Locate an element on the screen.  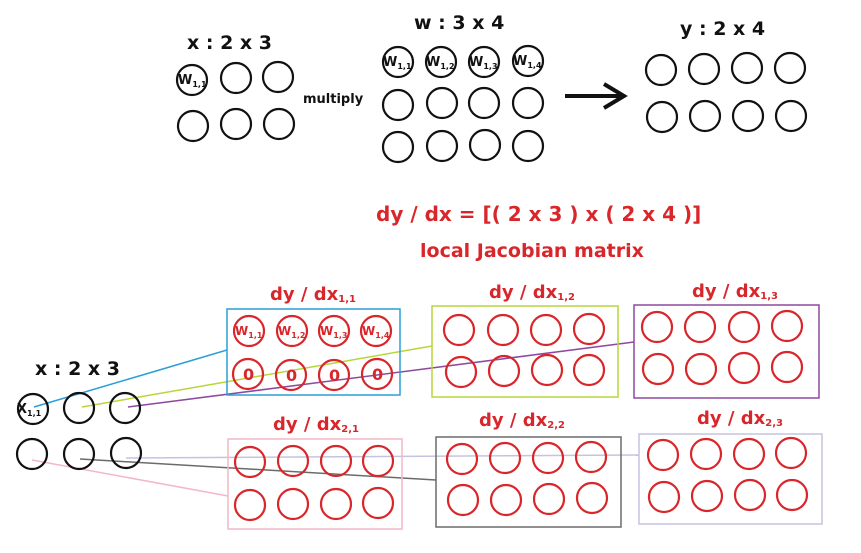
block1-w-label: W1,4 is located at coordinates (376, 332).